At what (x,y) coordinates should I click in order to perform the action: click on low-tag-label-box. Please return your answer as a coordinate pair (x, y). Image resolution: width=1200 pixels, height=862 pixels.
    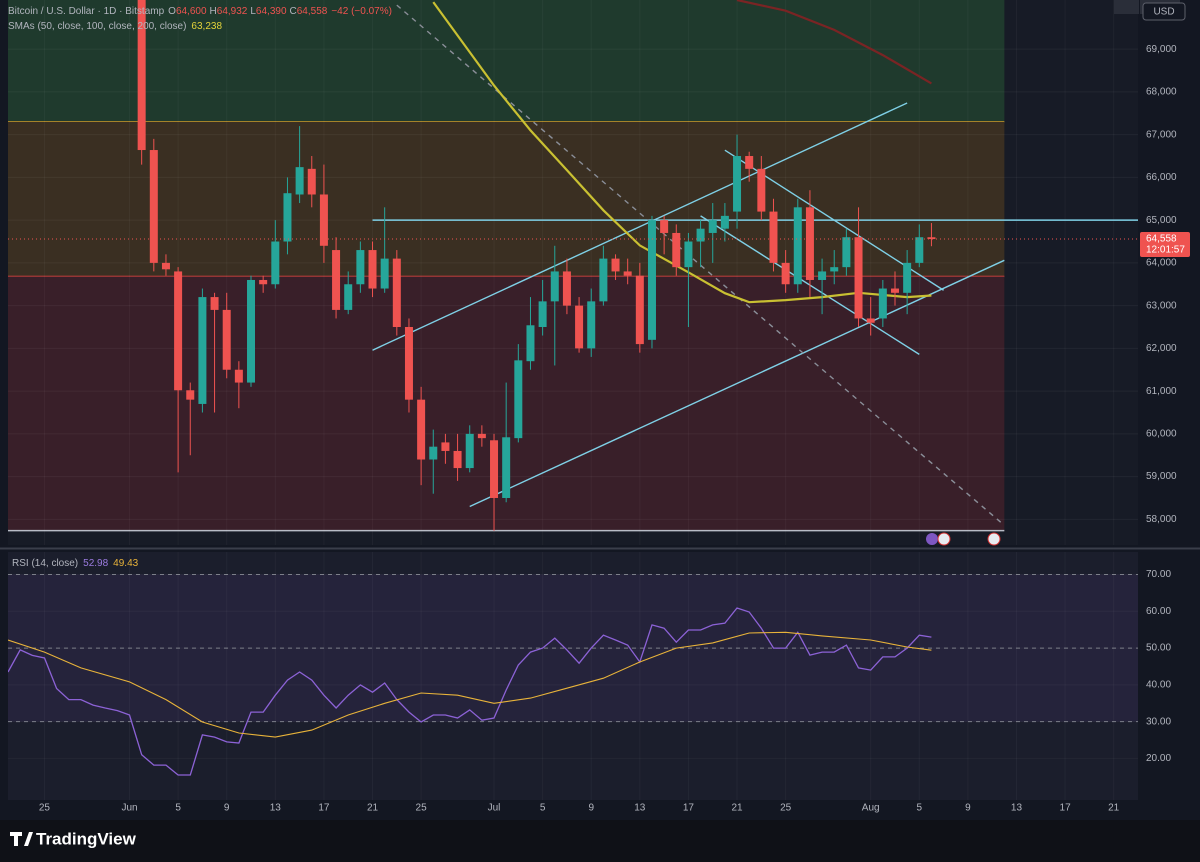
    Looking at the image, I should click on (1126, 7).